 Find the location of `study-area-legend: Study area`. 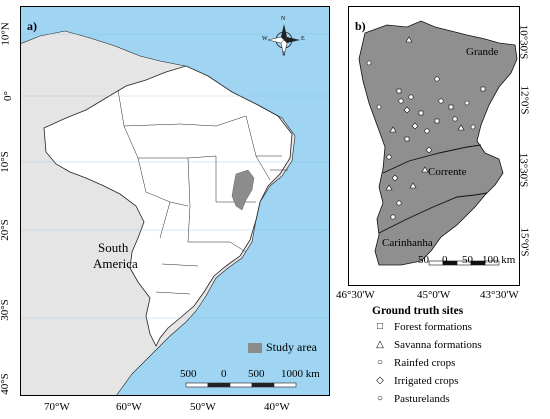

study-area-legend: Study area is located at coordinates (282, 347).